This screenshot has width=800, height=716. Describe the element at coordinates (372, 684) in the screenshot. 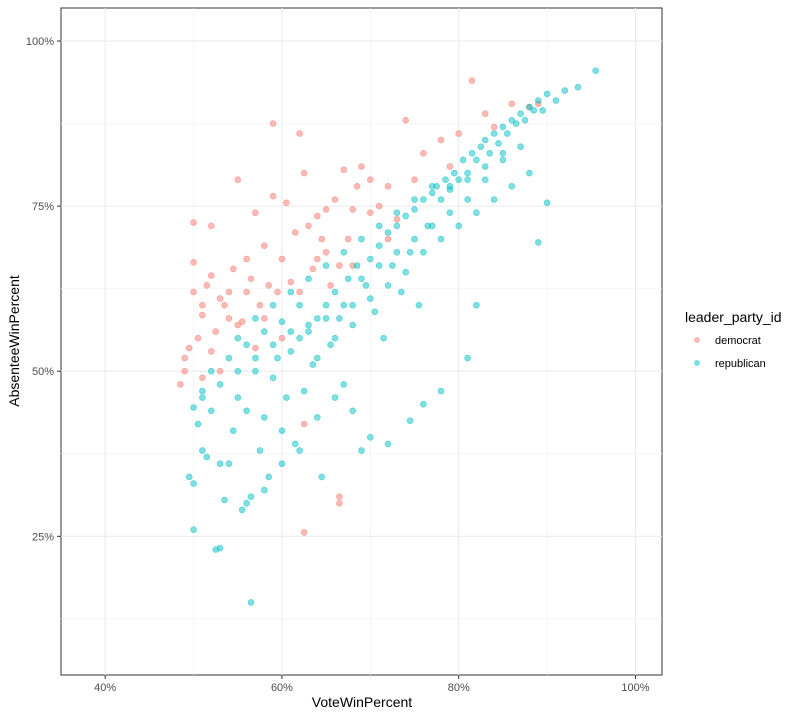

I see `x-axis-ticks: 40% 60% 80% 100%` at that location.